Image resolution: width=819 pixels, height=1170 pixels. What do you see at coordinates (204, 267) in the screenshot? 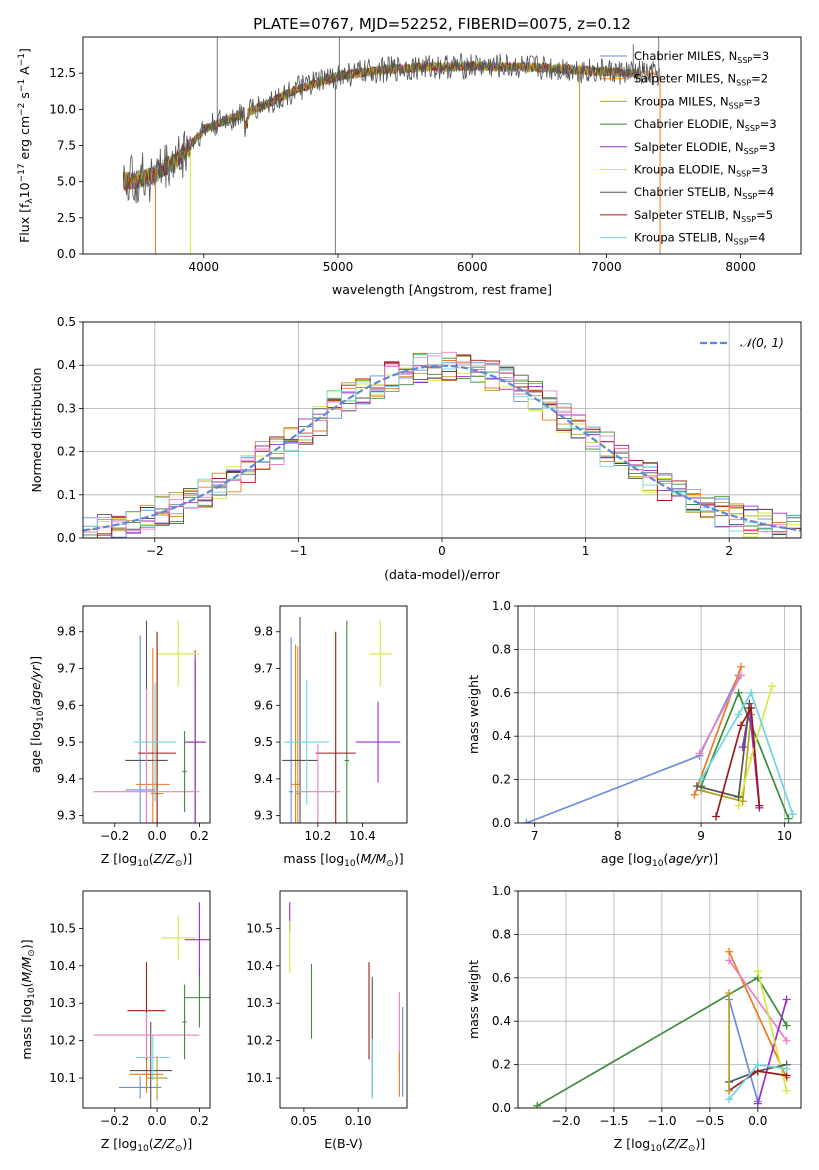
I see `x-tick-label: 4000` at bounding box center [204, 267].